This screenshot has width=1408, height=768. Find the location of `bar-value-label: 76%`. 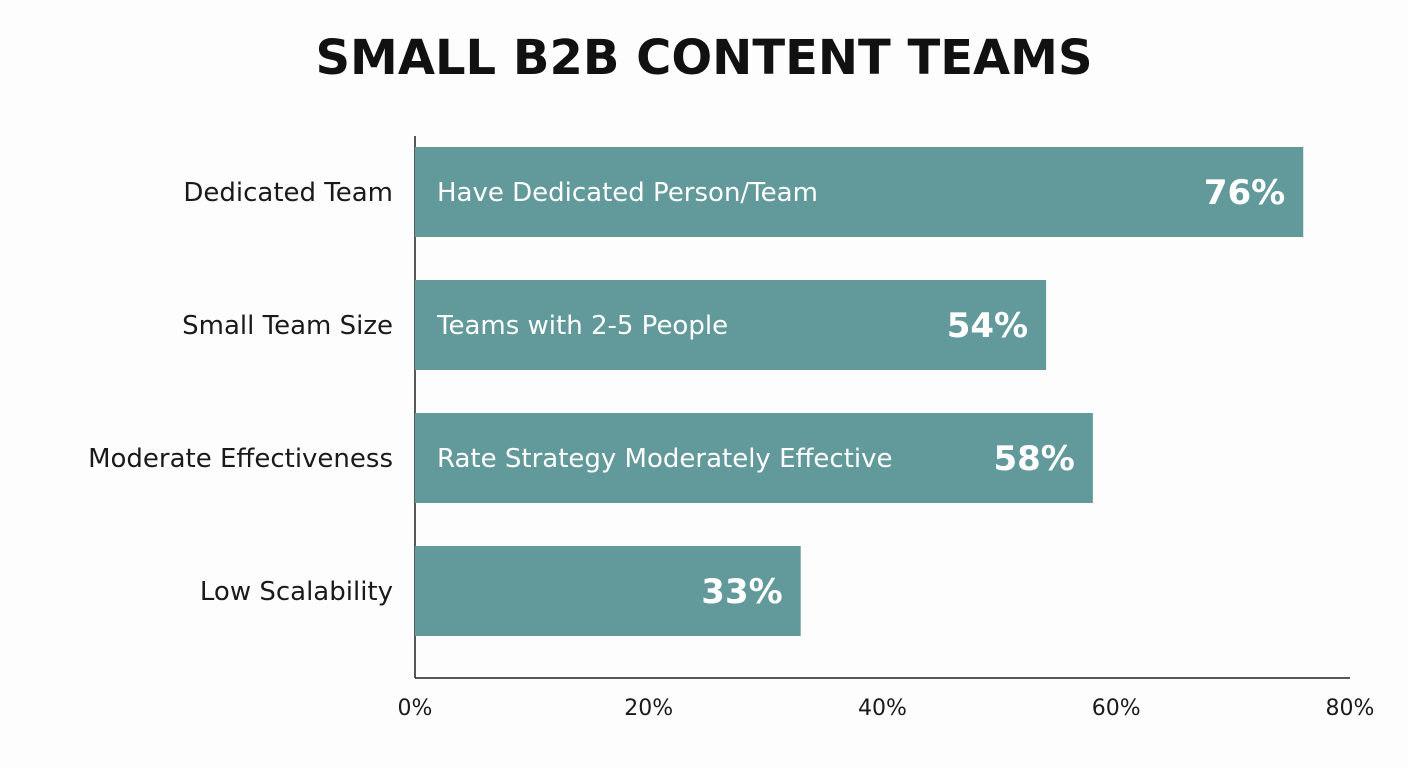

bar-value-label: 76% is located at coordinates (1244, 193).